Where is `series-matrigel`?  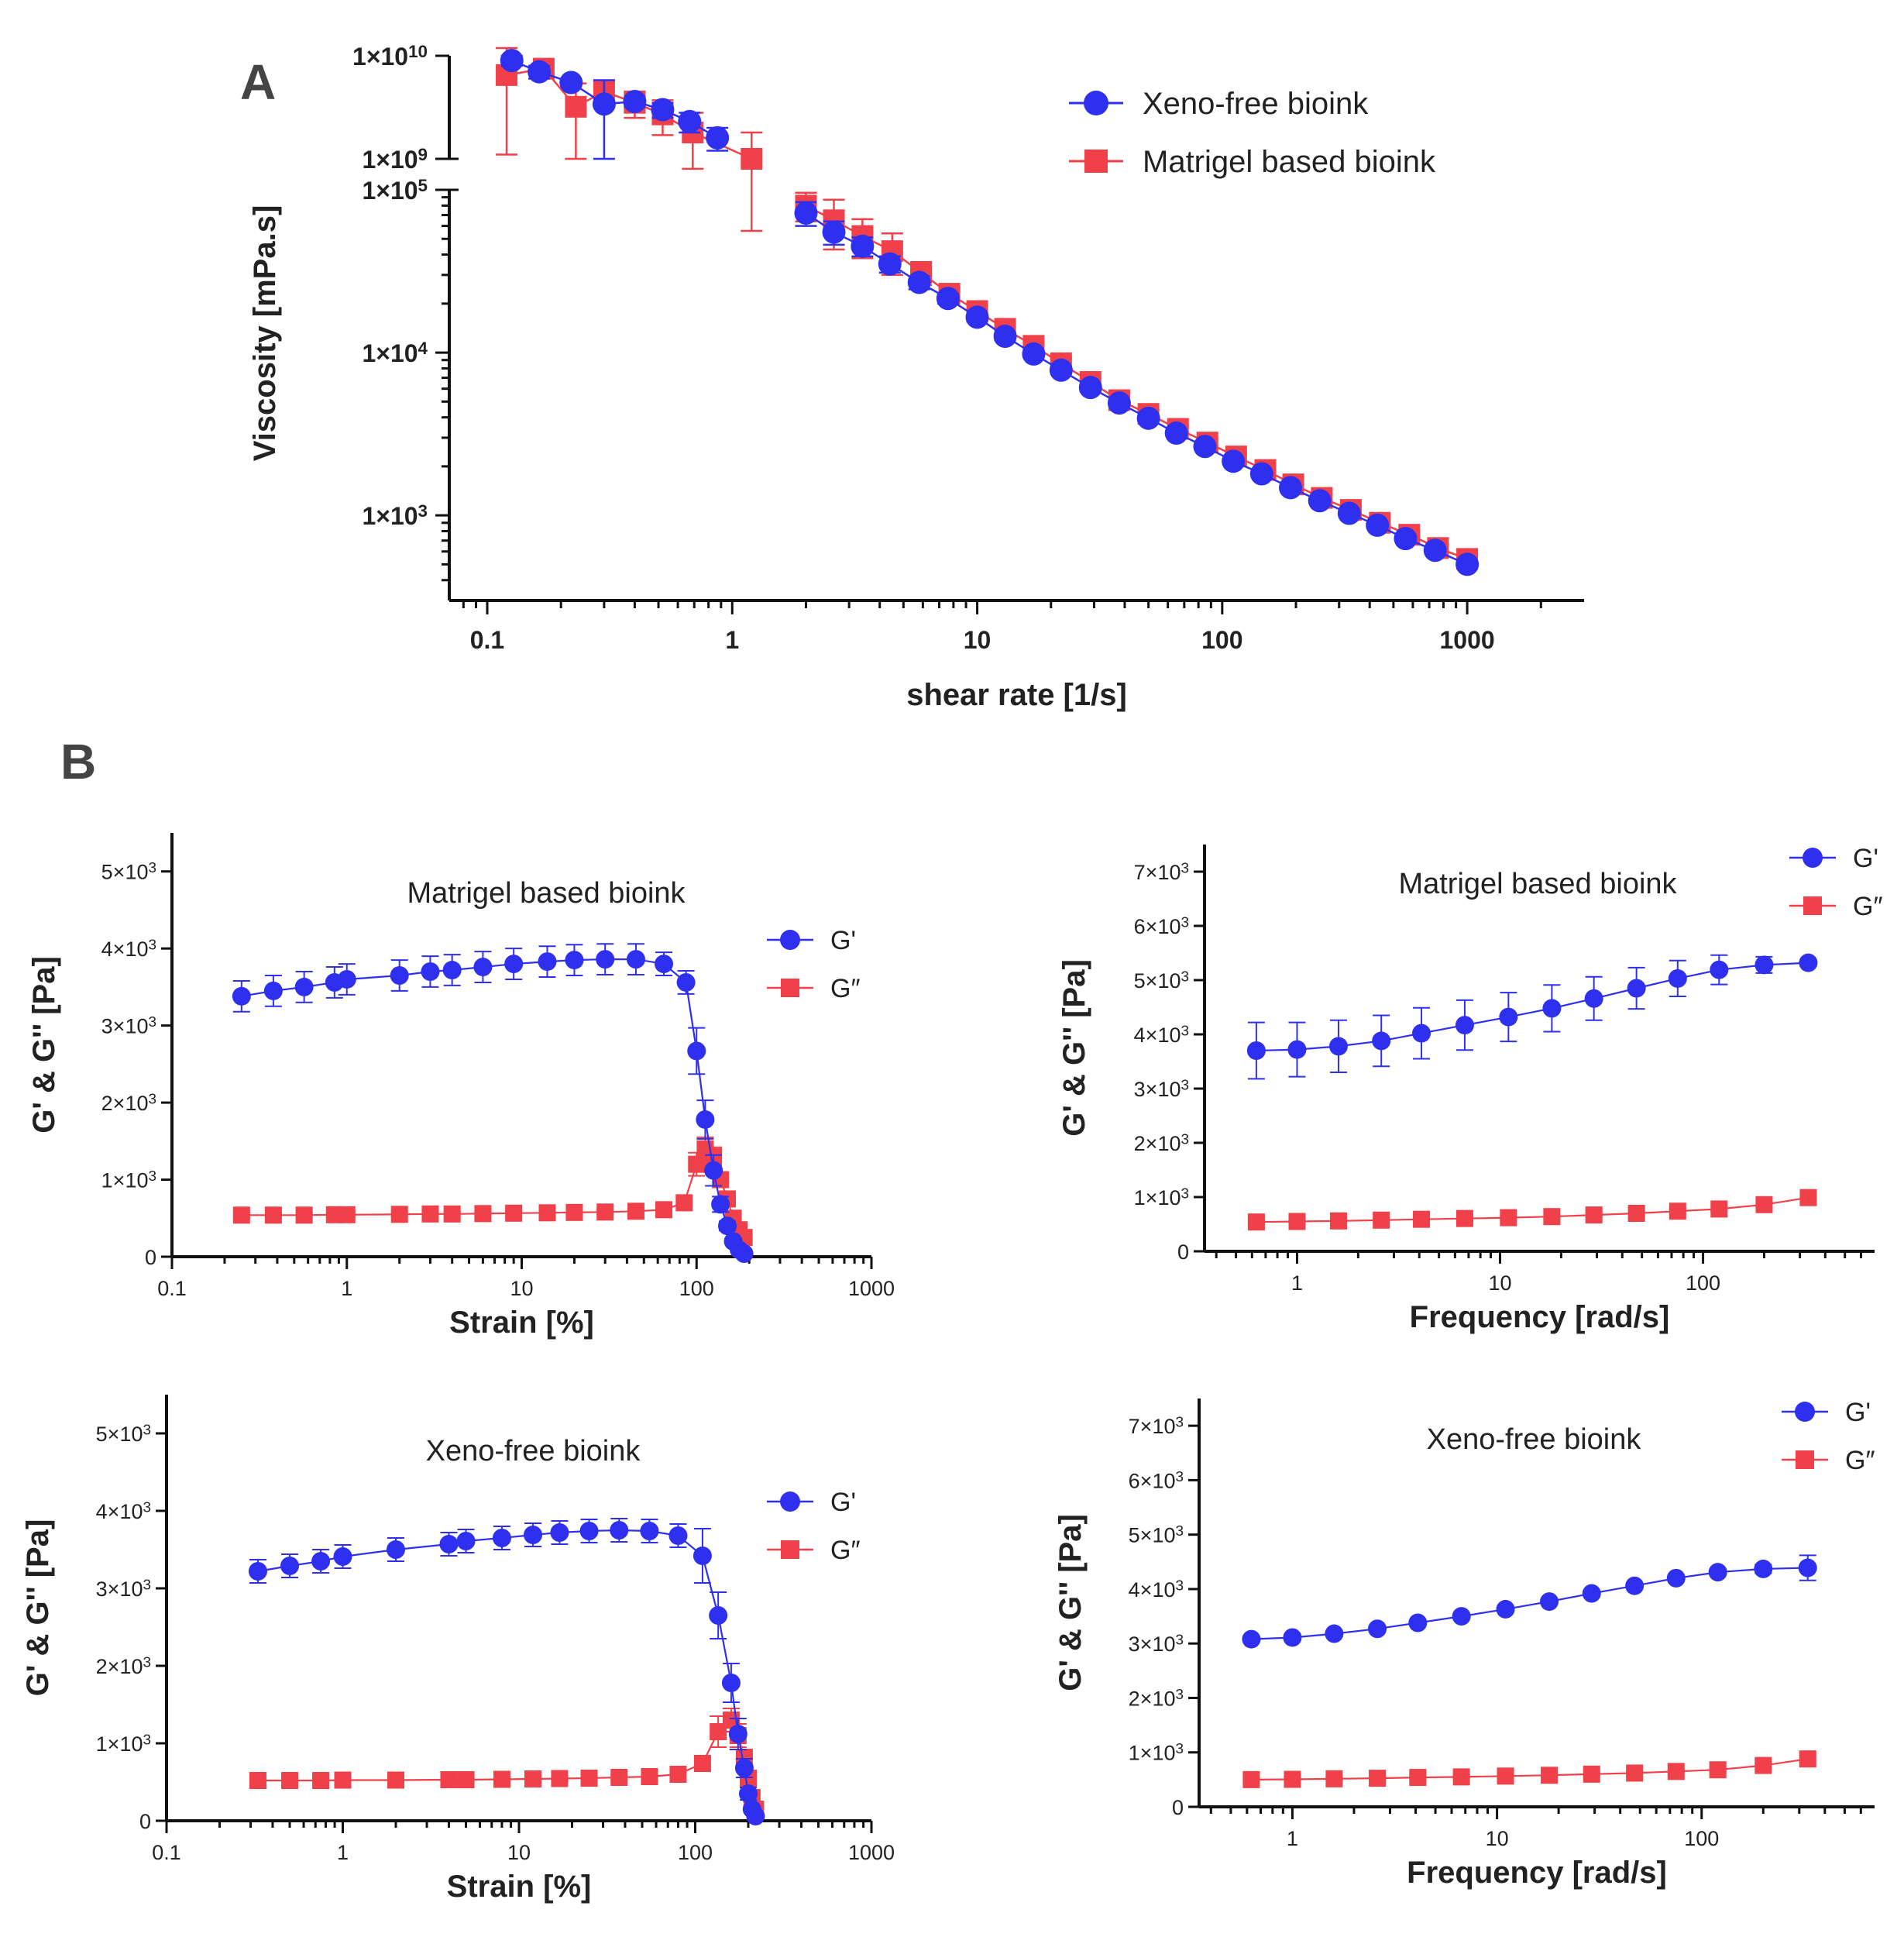
series-matrigel is located at coordinates (987, 308).